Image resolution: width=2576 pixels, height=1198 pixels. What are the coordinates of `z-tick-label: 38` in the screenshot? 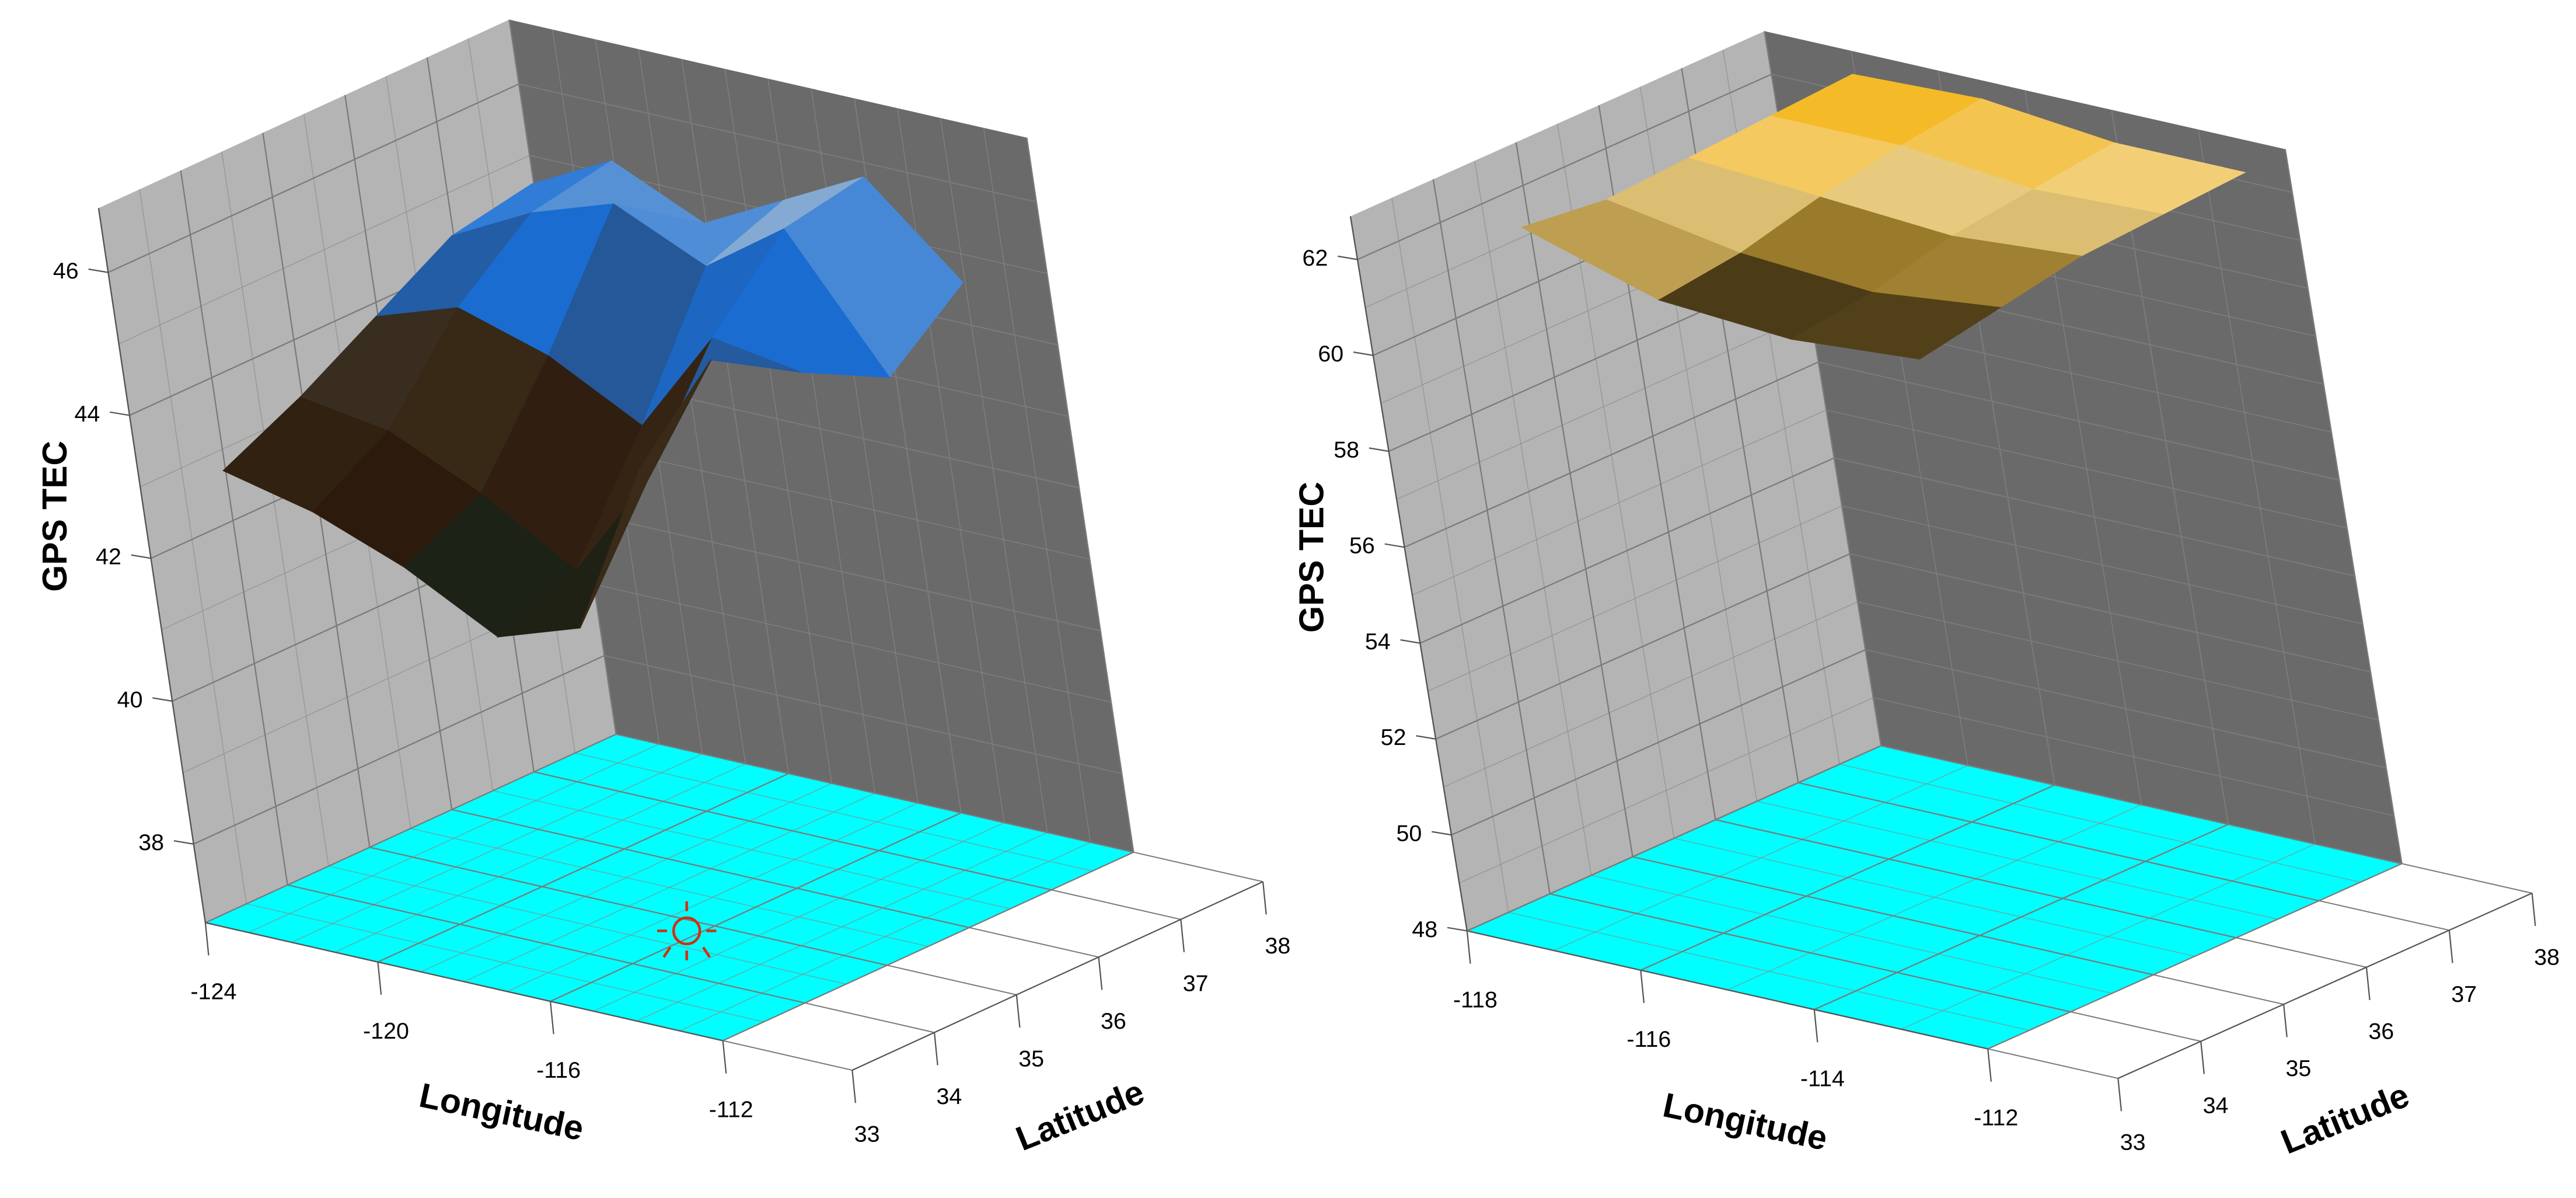 It's located at (151, 843).